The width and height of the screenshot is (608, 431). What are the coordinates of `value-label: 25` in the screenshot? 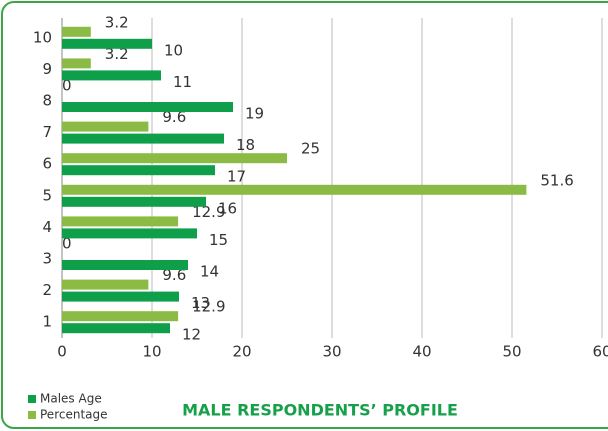 It's located at (310, 149).